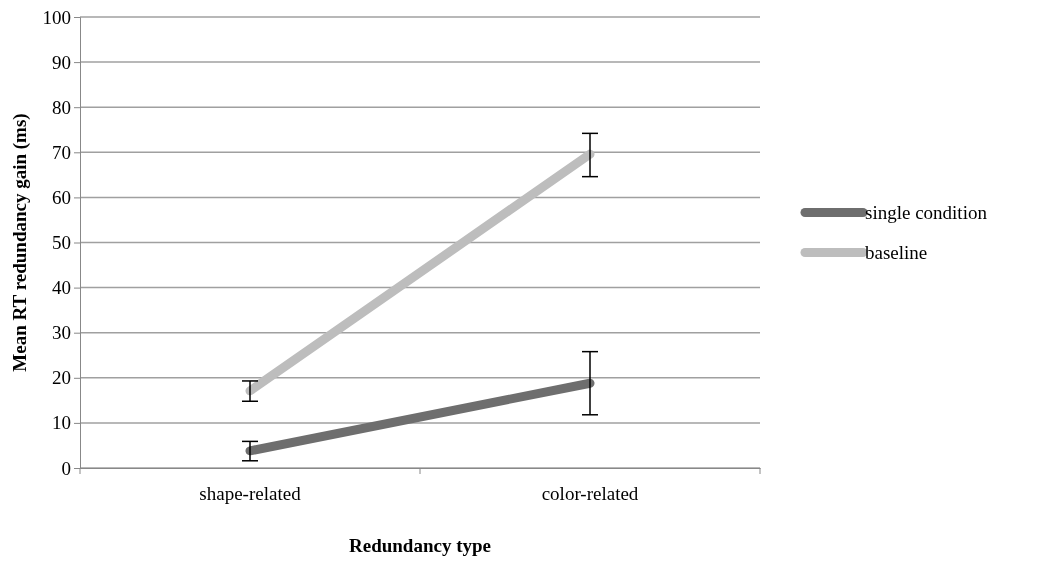 The image size is (1041, 570). What do you see at coordinates (250, 493) in the screenshot?
I see `x-tick-label: shape-related` at bounding box center [250, 493].